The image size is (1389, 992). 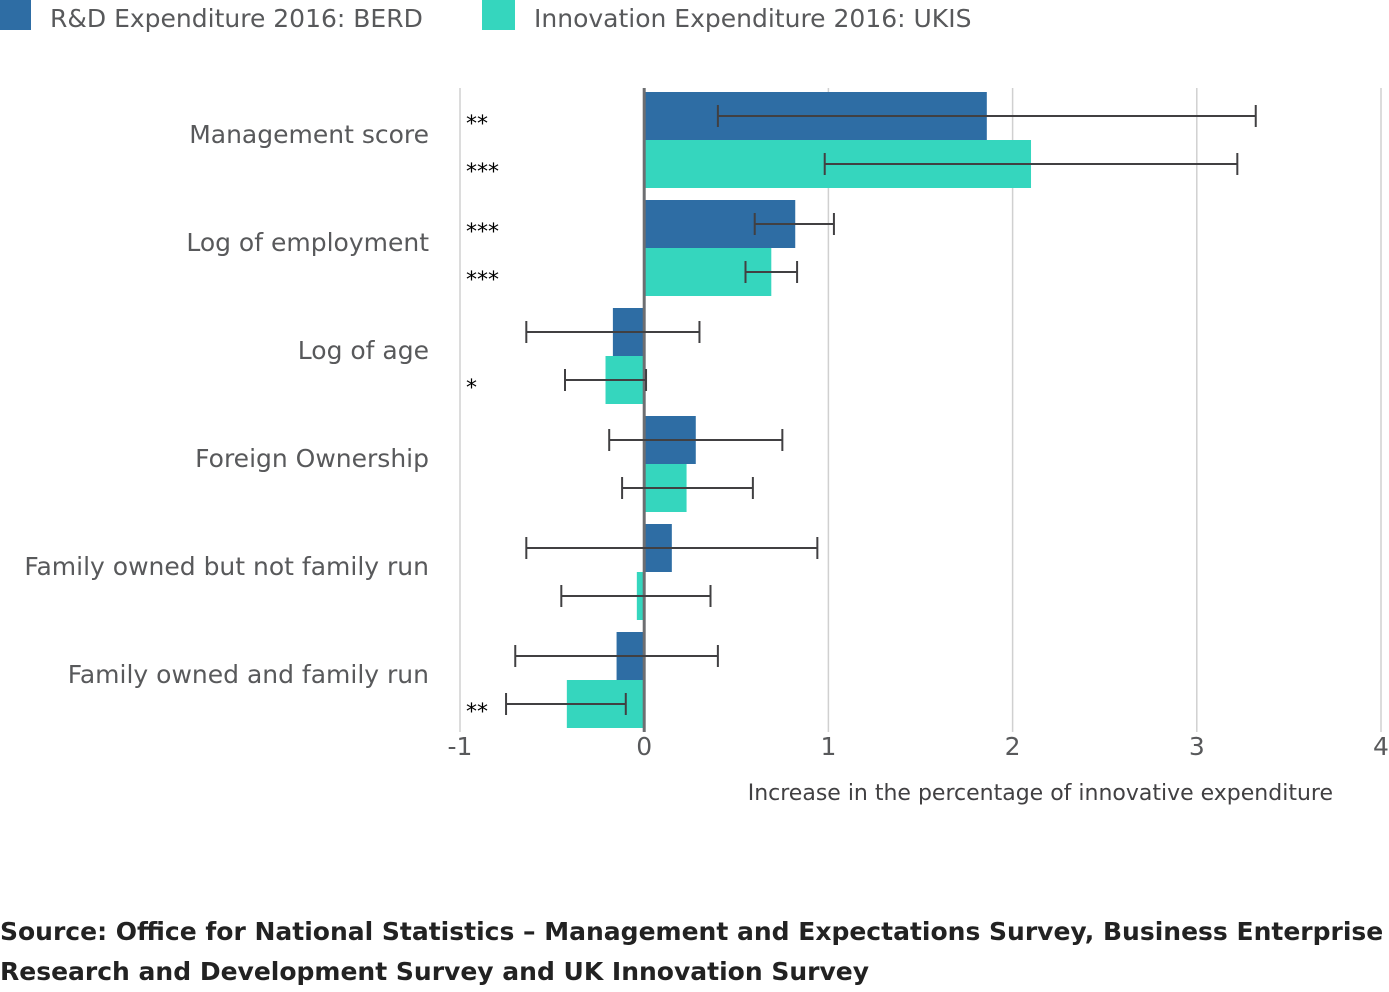 What do you see at coordinates (363, 350) in the screenshot?
I see `category-label: Log of age` at bounding box center [363, 350].